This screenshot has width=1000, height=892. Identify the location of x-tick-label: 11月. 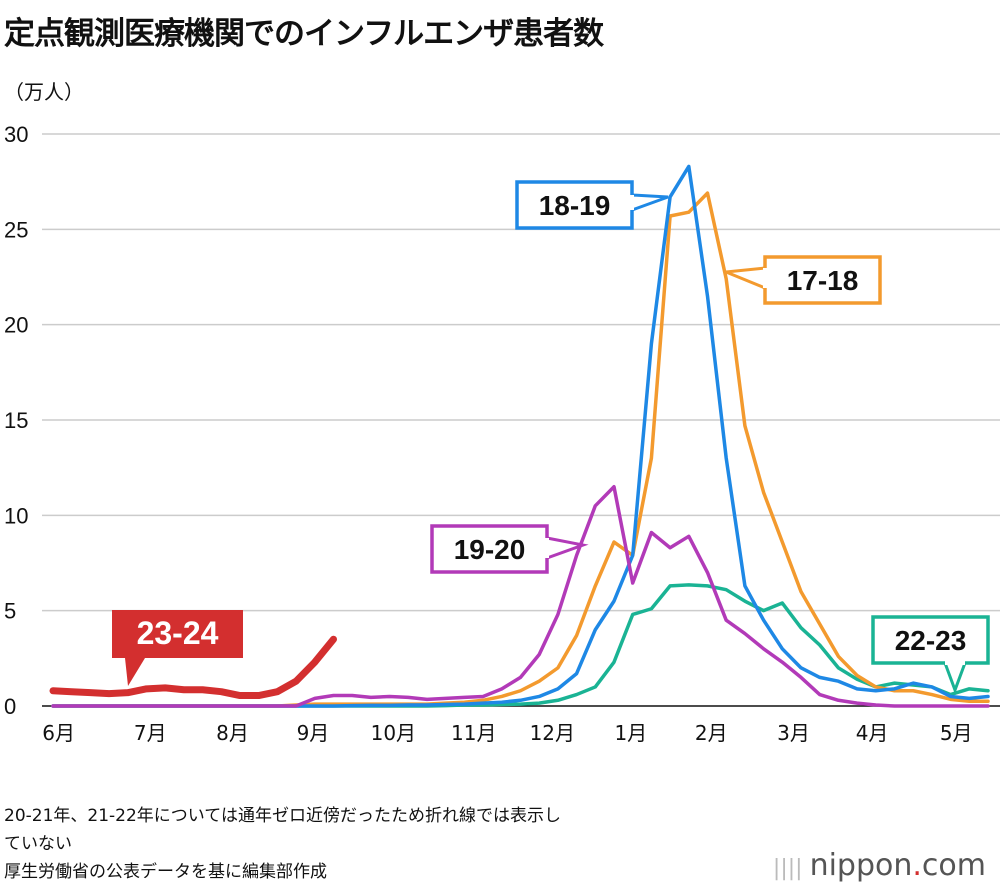
(473, 733).